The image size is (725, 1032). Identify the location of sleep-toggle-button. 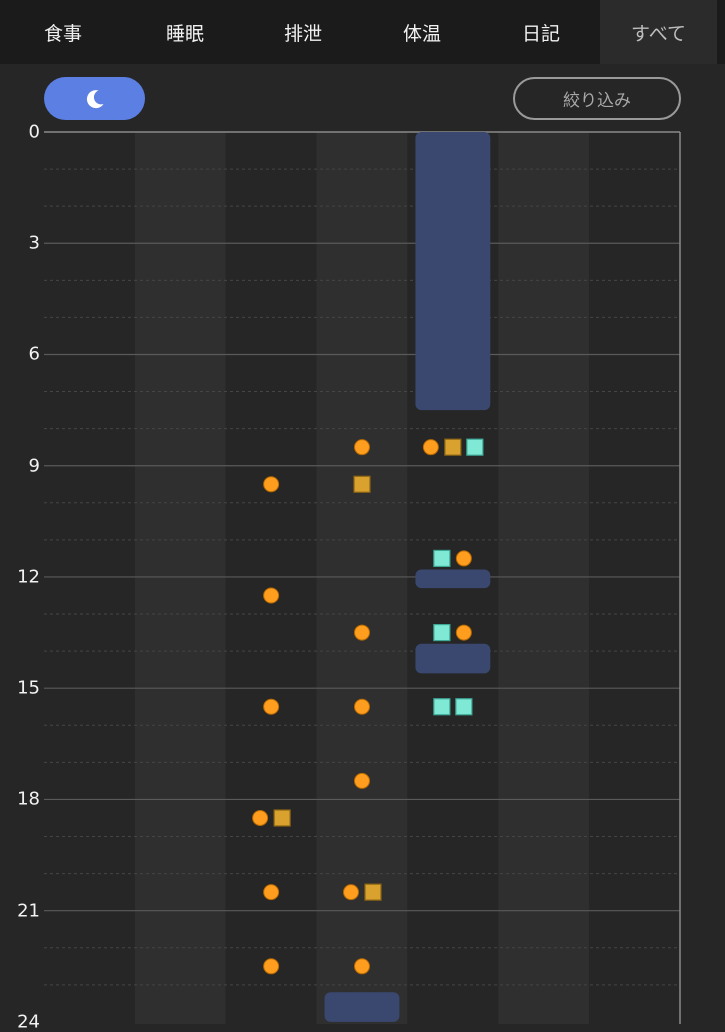
(94, 98).